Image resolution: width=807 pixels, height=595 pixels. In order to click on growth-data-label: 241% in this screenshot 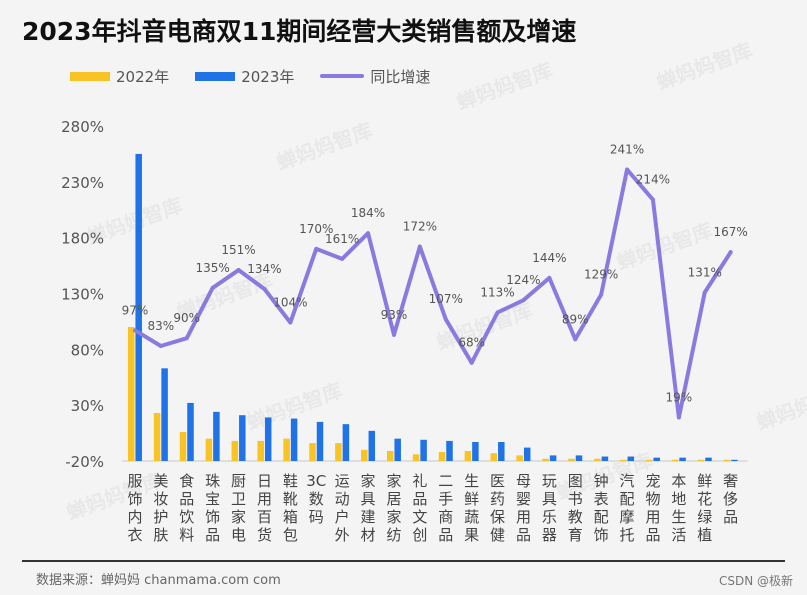, I will do `click(627, 150)`.